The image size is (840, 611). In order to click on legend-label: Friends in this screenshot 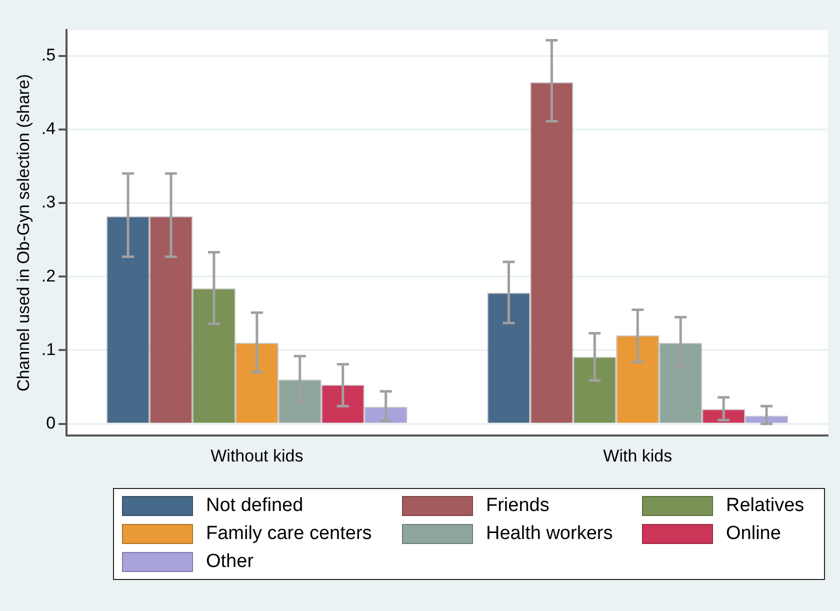, I will do `click(518, 506)`.